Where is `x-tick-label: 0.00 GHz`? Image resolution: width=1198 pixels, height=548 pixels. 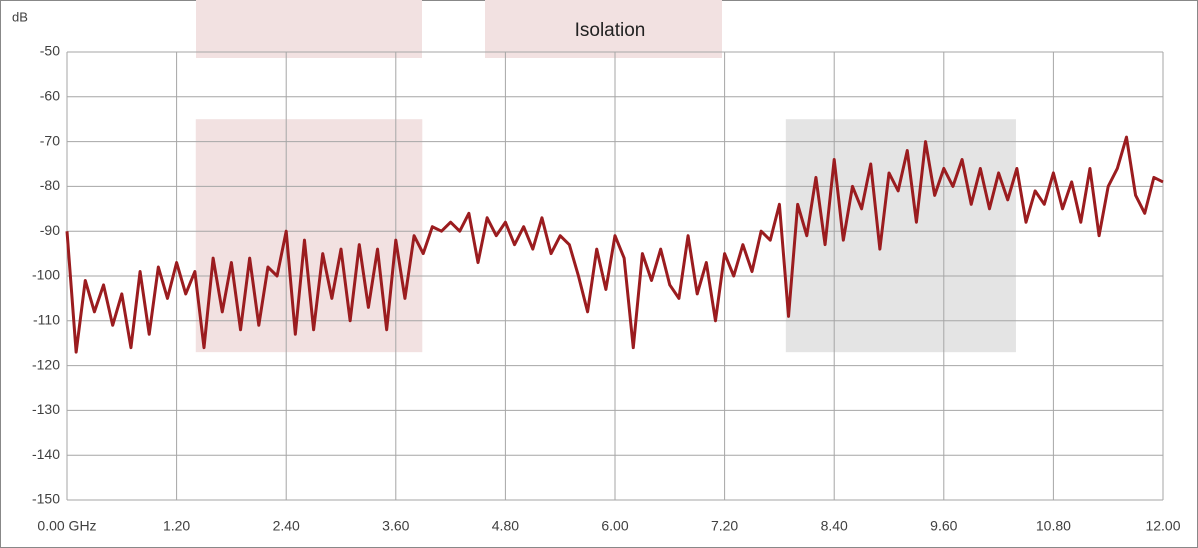 x-tick-label: 0.00 GHz is located at coordinates (66, 526).